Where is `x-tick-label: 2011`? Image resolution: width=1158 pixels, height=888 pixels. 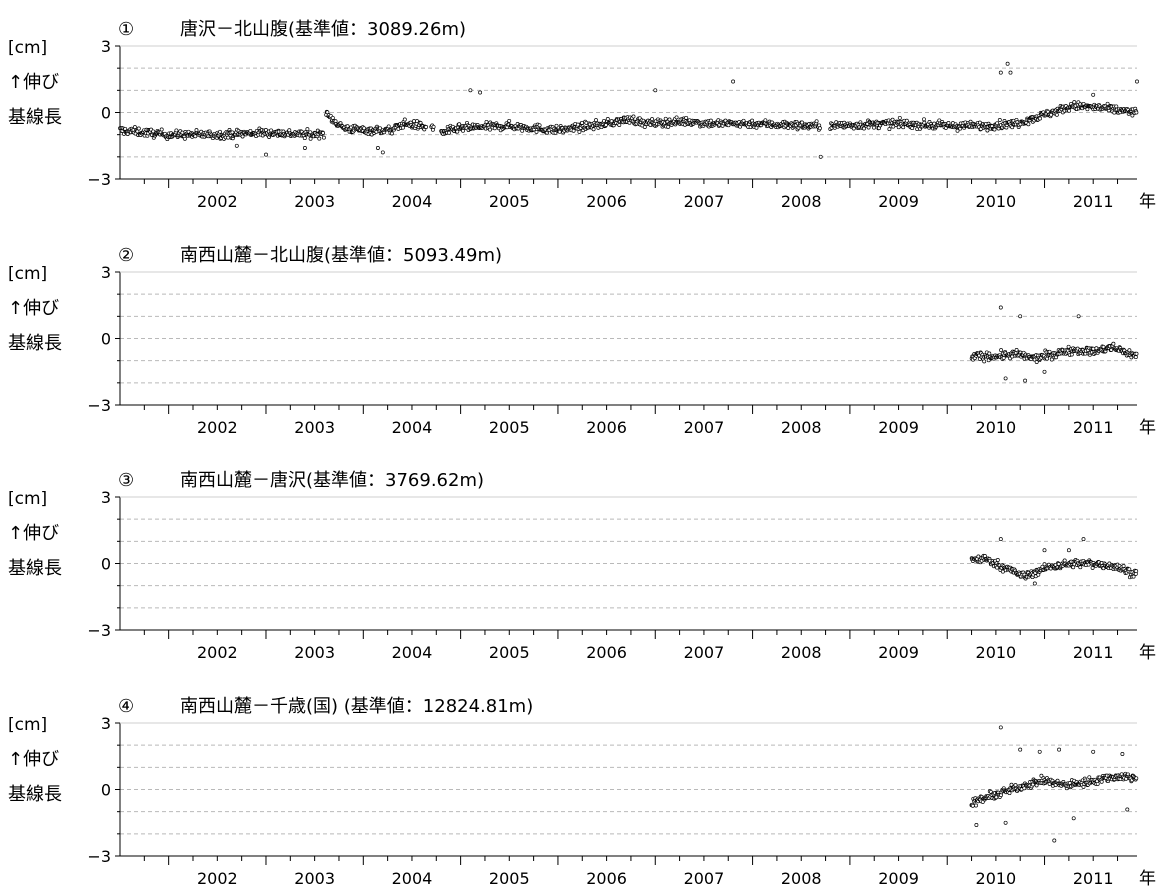 x-tick-label: 2011 is located at coordinates (1093, 878).